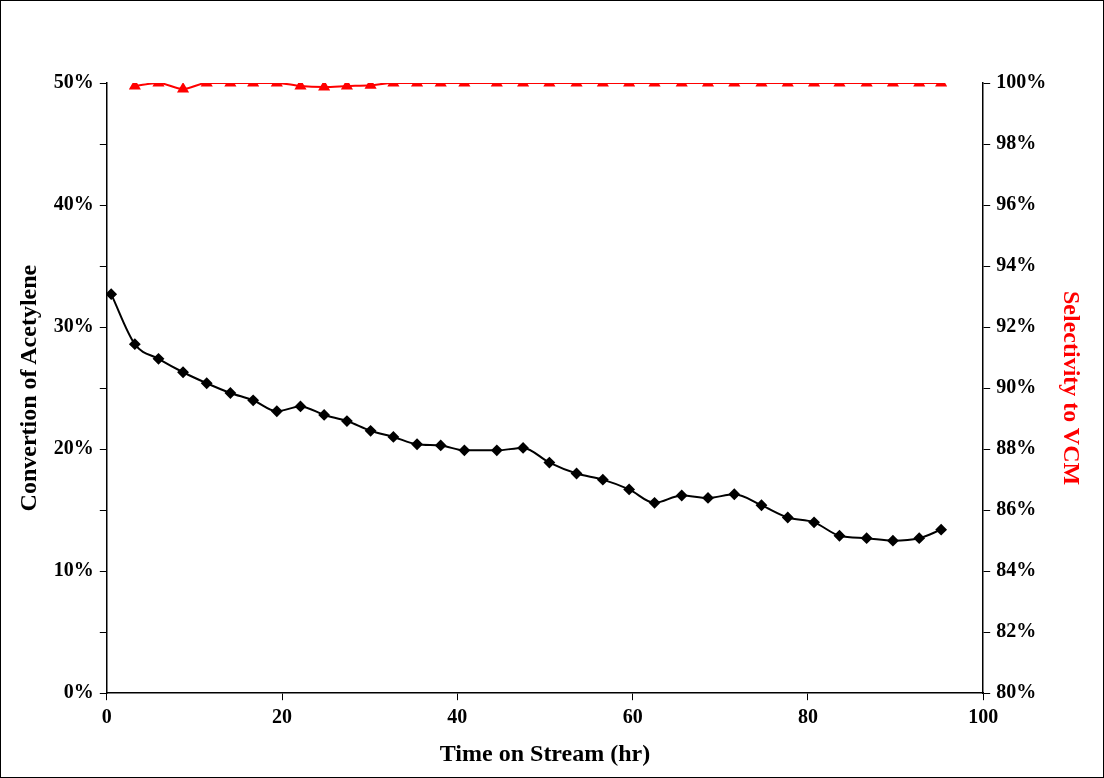 This screenshot has width=1104, height=778. I want to click on y2-tick-label: 98%, so click(1016, 142).